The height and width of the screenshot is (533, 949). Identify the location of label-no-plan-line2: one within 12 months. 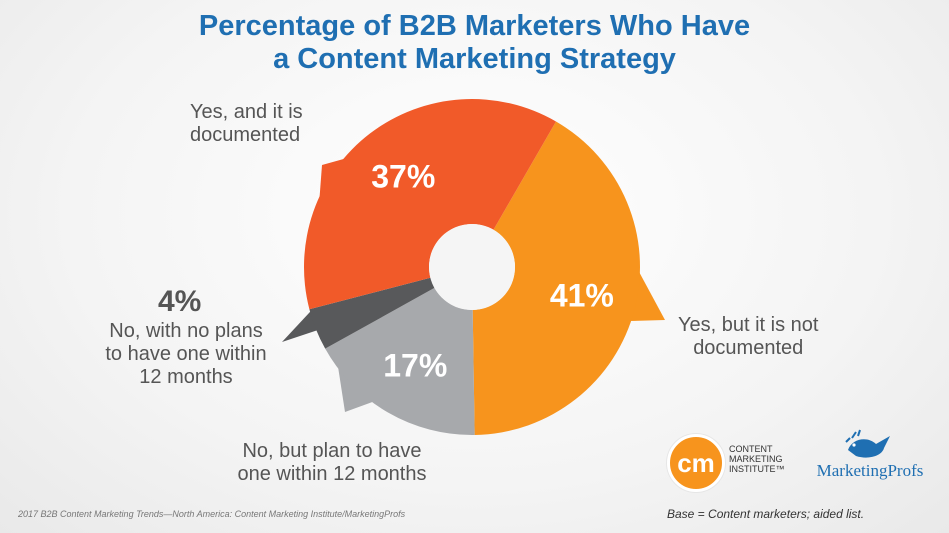
(332, 474).